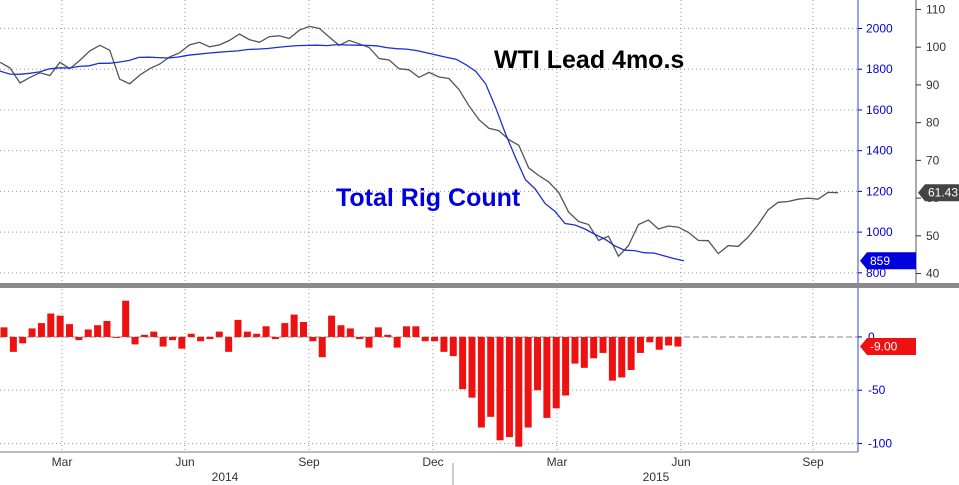 The height and width of the screenshot is (485, 959). Describe the element at coordinates (933, 274) in the screenshot. I see `right-axis-tick-label: 40` at that location.